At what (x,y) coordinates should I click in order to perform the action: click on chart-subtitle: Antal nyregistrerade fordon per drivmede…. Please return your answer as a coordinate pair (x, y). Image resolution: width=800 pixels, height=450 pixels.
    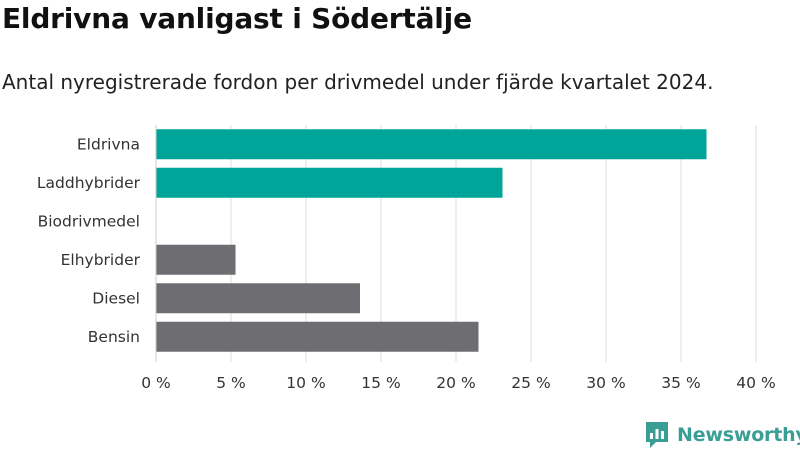
    Looking at the image, I should click on (358, 82).